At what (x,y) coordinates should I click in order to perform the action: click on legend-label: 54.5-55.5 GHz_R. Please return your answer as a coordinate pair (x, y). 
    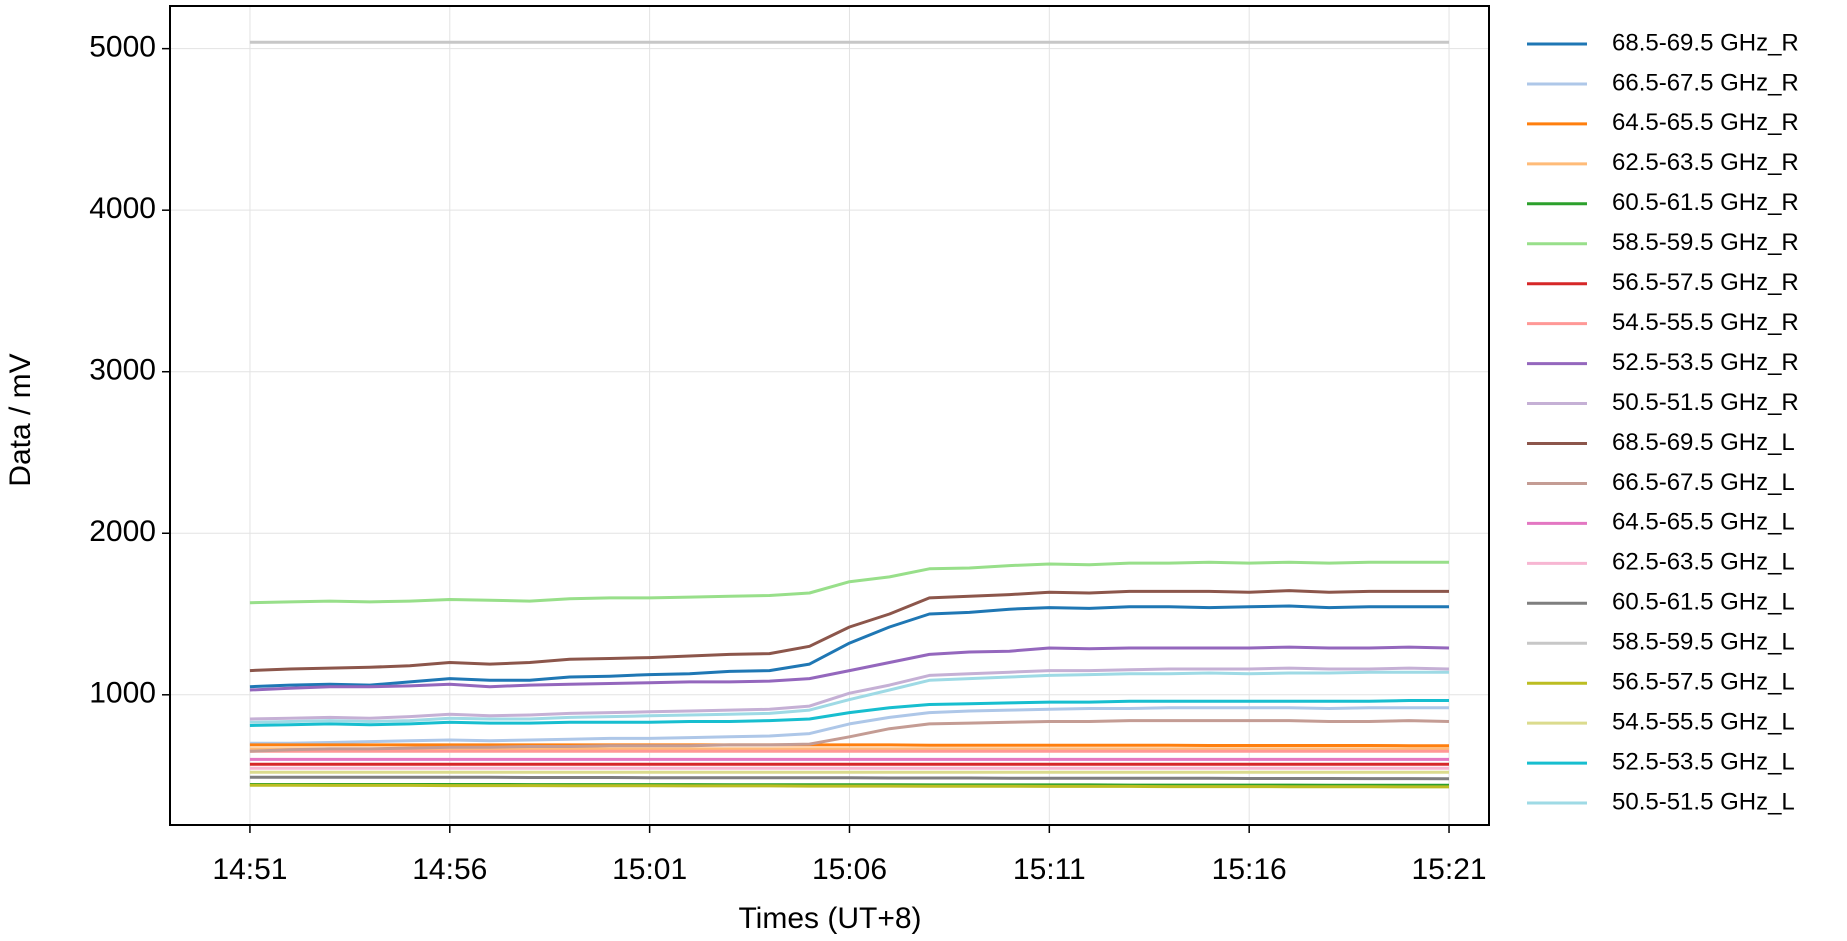
    Looking at the image, I should click on (1705, 322).